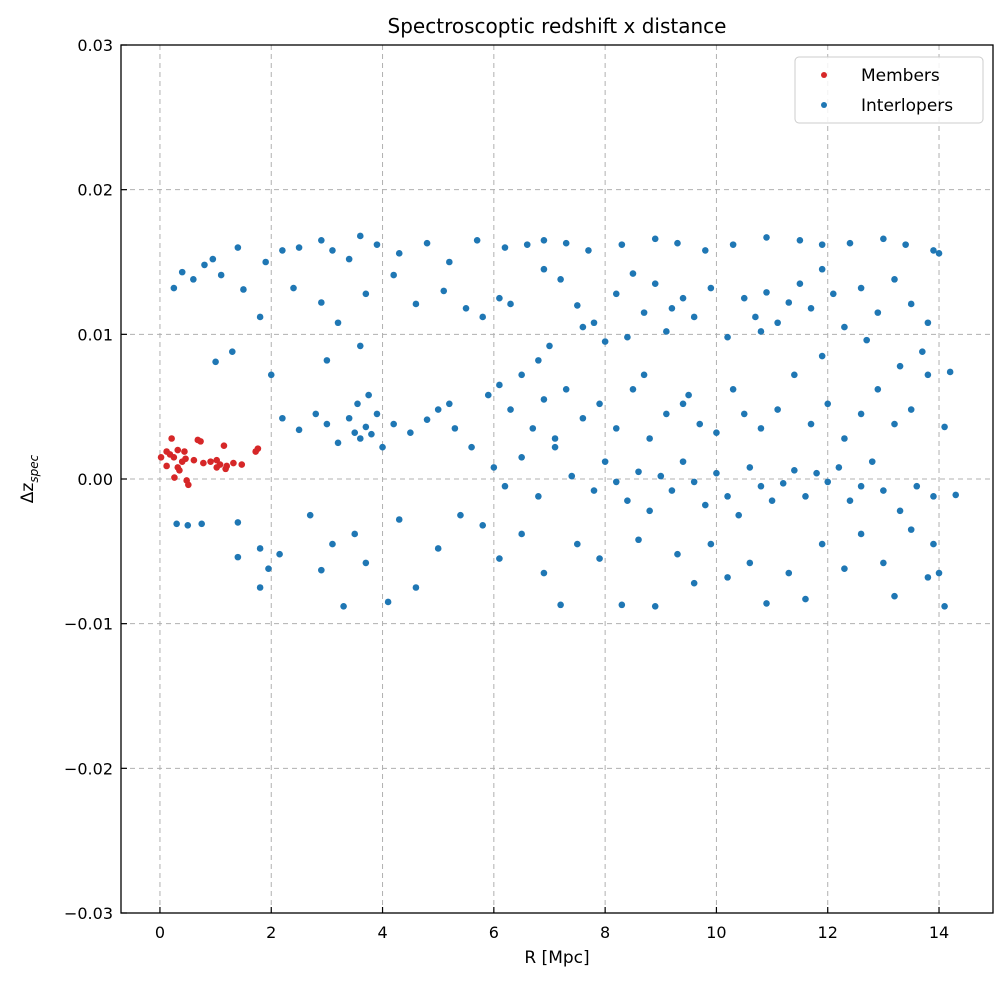  I want to click on legend: Members Interlopers, so click(889, 90).